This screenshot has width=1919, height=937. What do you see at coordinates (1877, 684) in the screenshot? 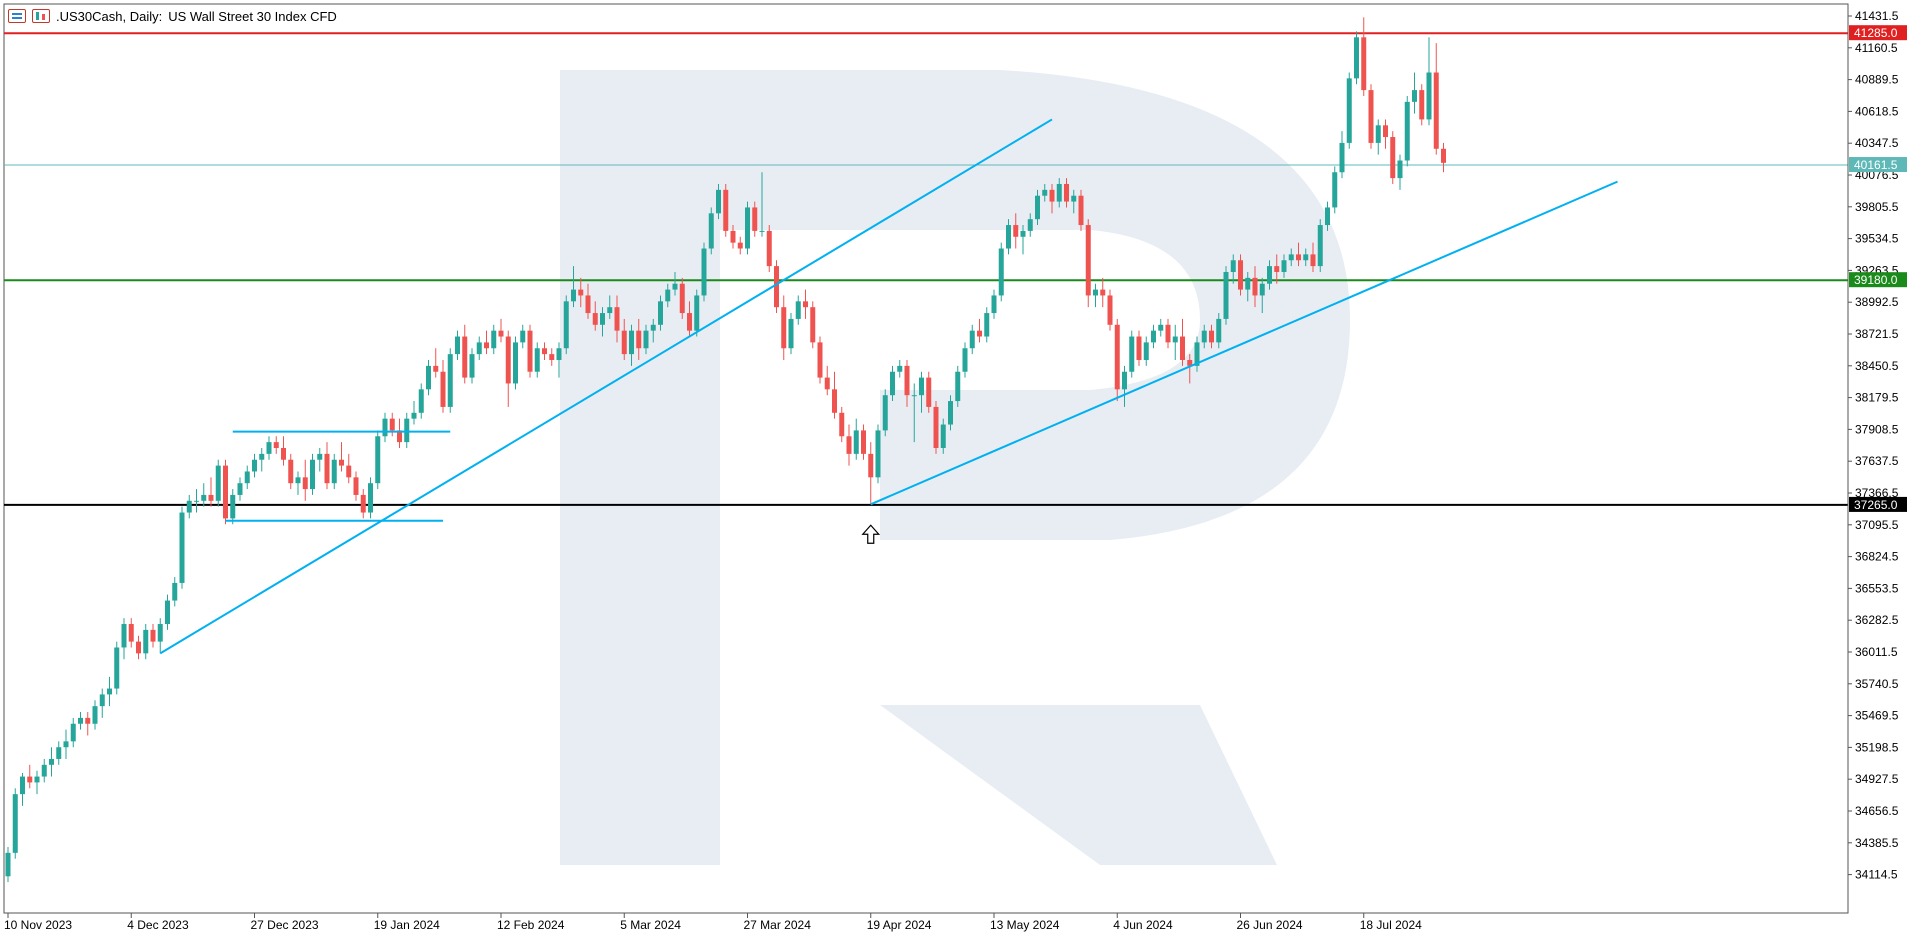
I see `y-tick-label: 35740.5` at bounding box center [1877, 684].